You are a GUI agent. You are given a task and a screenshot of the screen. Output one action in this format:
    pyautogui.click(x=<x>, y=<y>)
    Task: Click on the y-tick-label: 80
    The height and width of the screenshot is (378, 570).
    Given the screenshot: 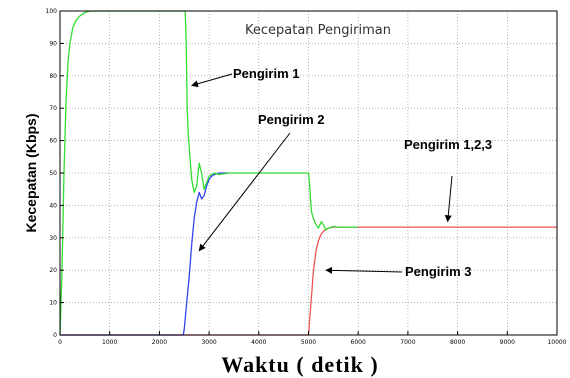 What is the action you would take?
    pyautogui.click(x=53, y=76)
    